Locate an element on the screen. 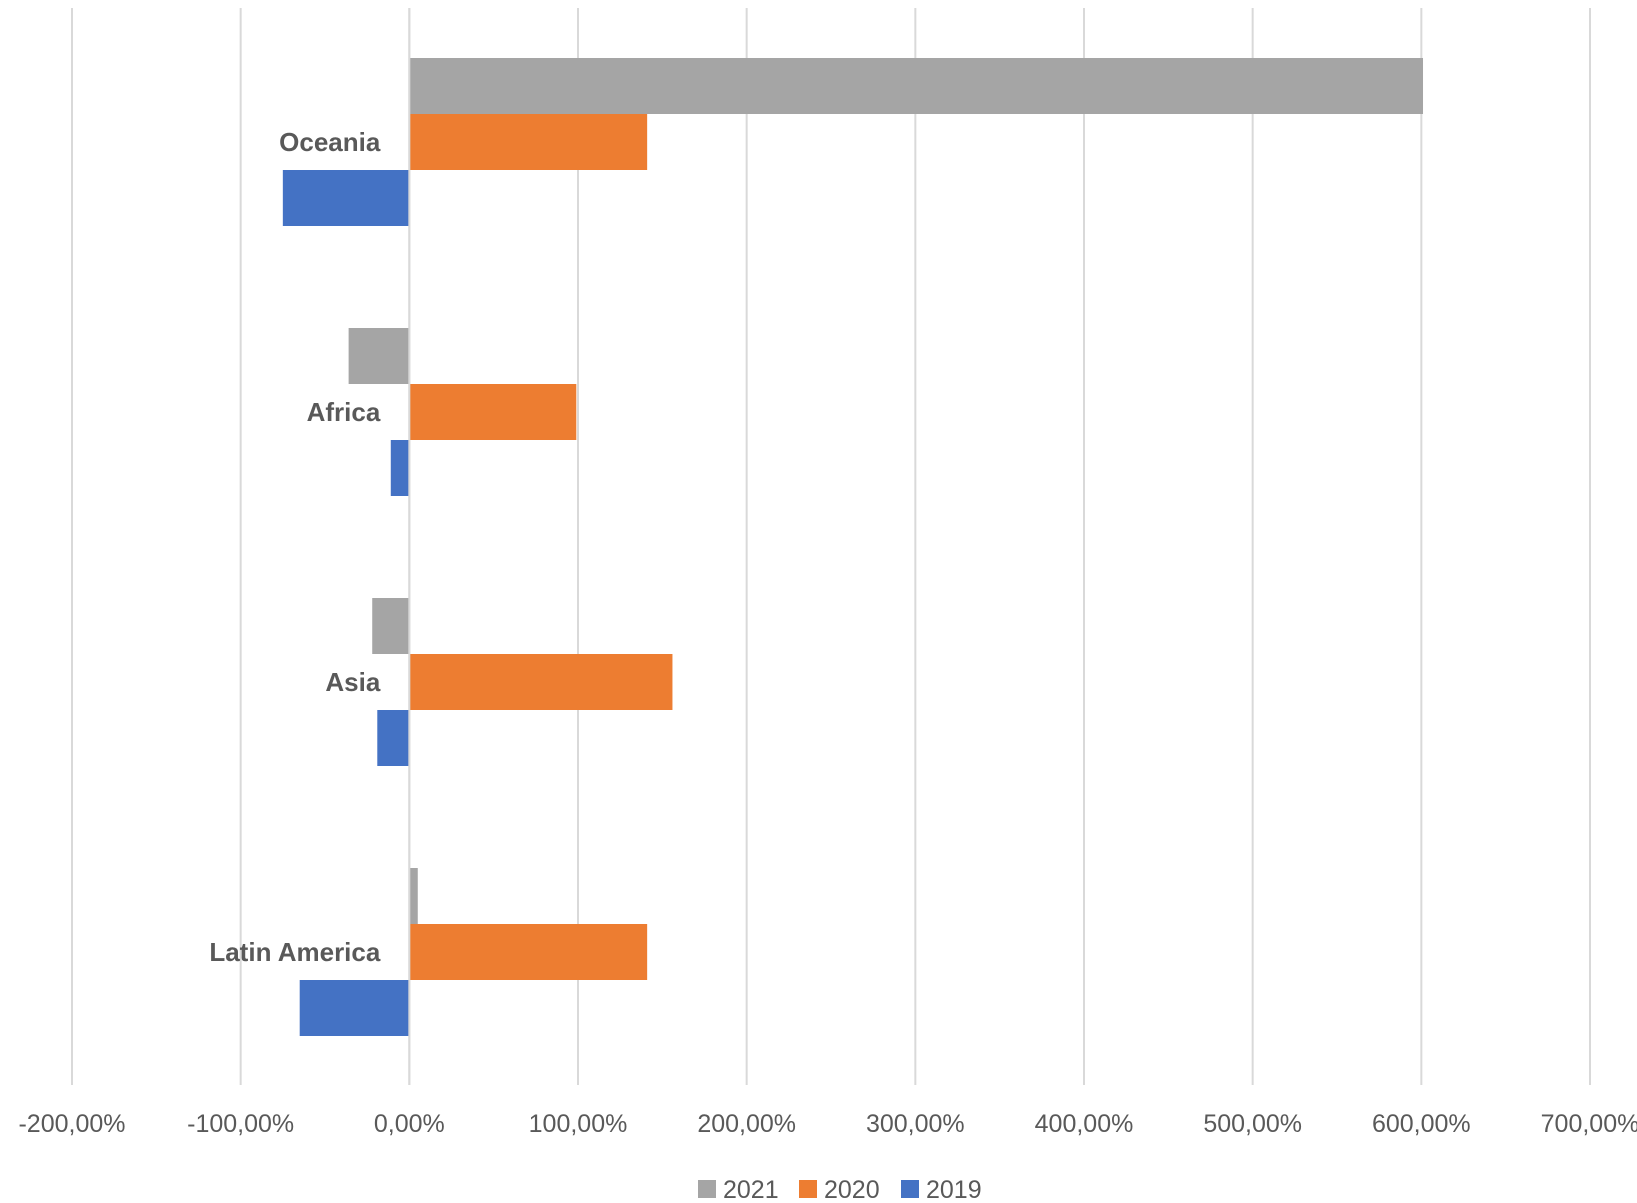 The image size is (1637, 1203). category-label-asia: Asia is located at coordinates (352, 682).